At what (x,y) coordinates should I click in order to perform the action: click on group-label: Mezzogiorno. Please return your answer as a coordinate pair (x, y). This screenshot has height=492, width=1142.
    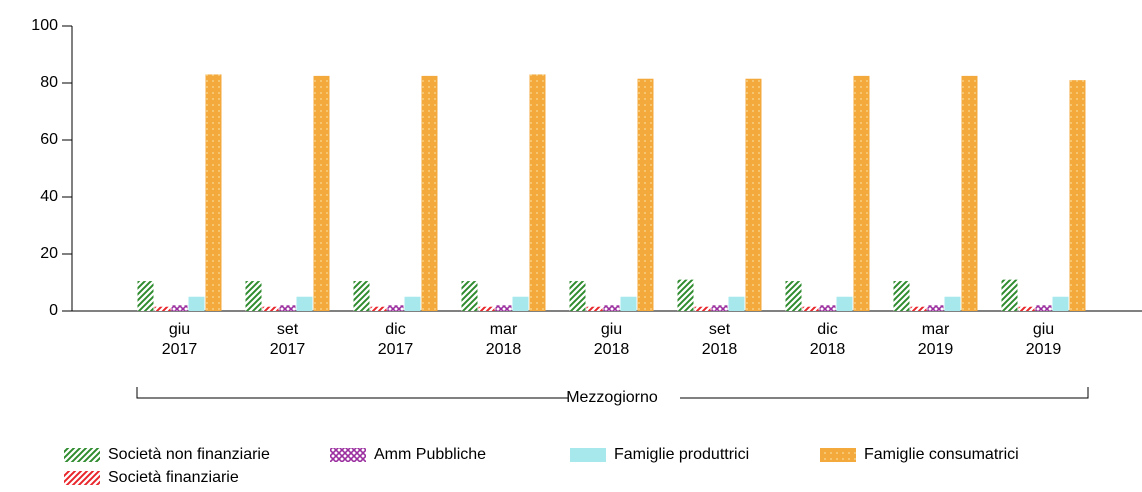
    Looking at the image, I should click on (612, 397).